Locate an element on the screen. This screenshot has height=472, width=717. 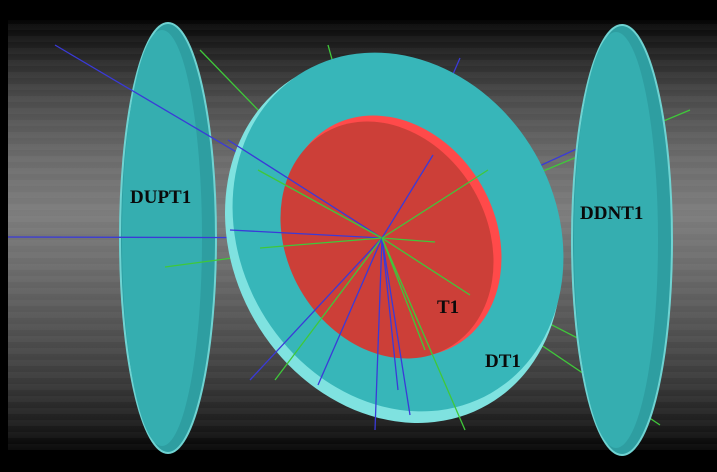
ddnt1-disk is located at coordinates (622, 240).